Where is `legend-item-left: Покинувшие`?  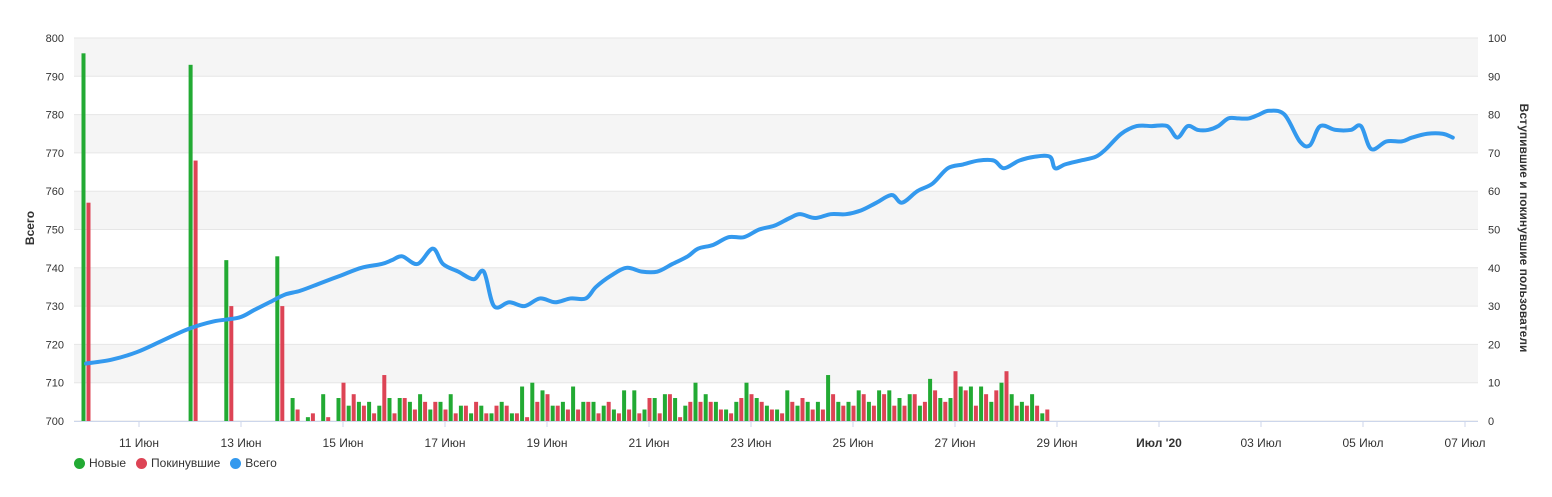 legend-item-left: Покинувшие is located at coordinates (178, 463).